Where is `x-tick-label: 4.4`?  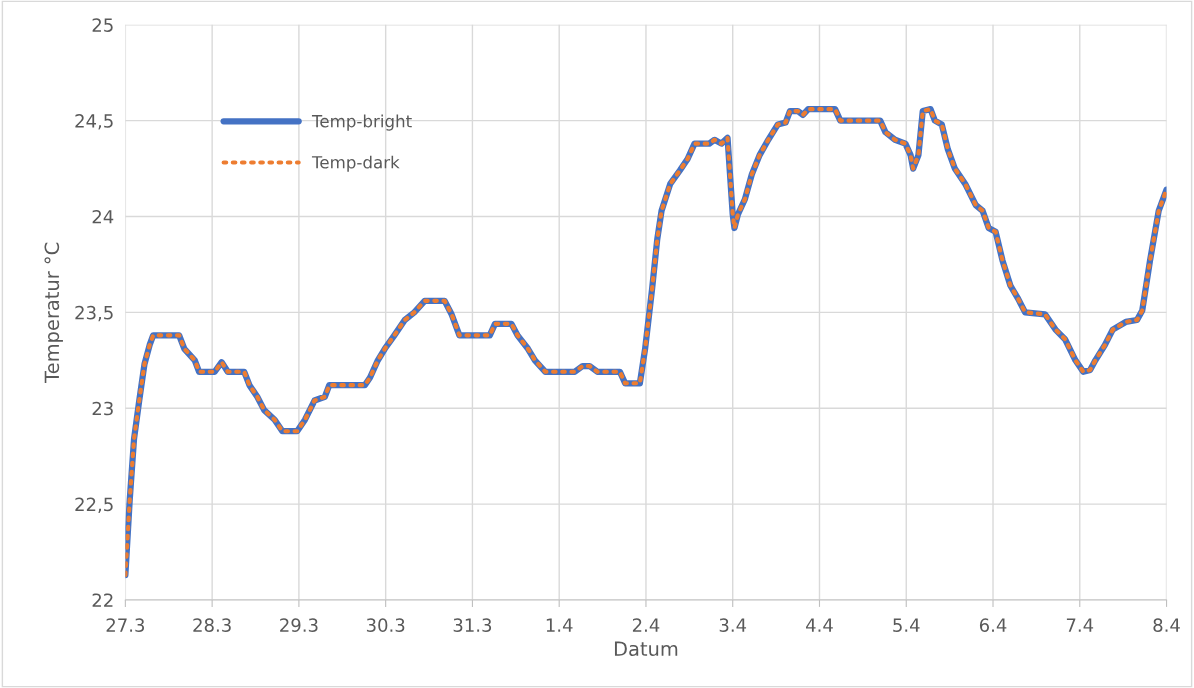 x-tick-label: 4.4 is located at coordinates (819, 625).